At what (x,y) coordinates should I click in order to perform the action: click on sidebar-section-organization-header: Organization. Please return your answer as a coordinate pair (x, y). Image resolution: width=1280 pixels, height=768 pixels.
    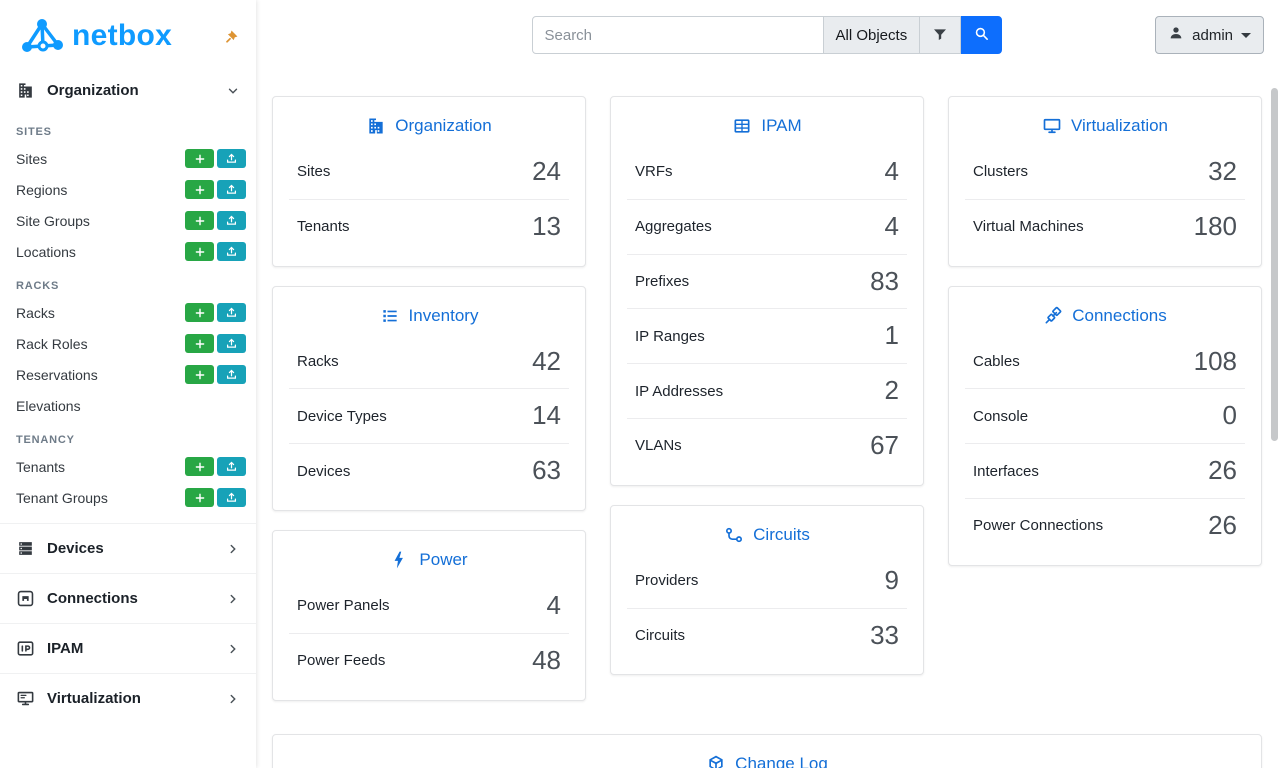
    Looking at the image, I should click on (128, 90).